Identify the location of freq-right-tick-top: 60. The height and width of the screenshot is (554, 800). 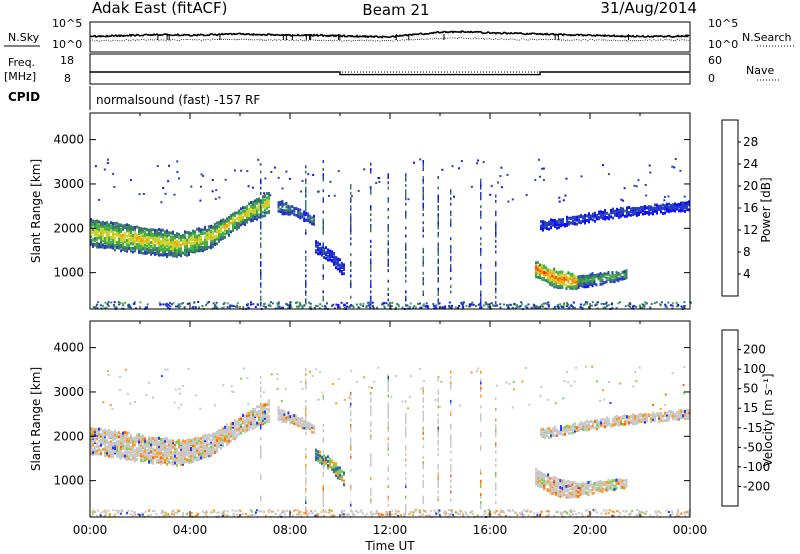
(715, 60).